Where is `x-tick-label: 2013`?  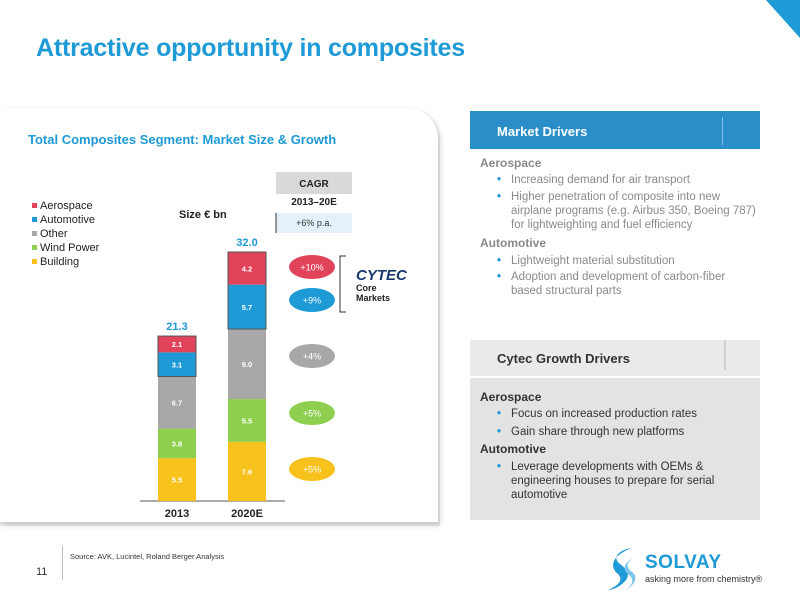 x-tick-label: 2013 is located at coordinates (177, 514).